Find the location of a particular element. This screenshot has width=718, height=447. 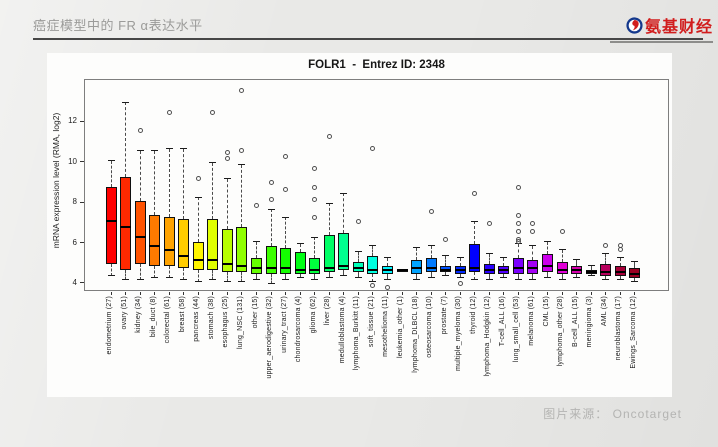

brand-name: 氨基财经 is located at coordinates (678, 27).